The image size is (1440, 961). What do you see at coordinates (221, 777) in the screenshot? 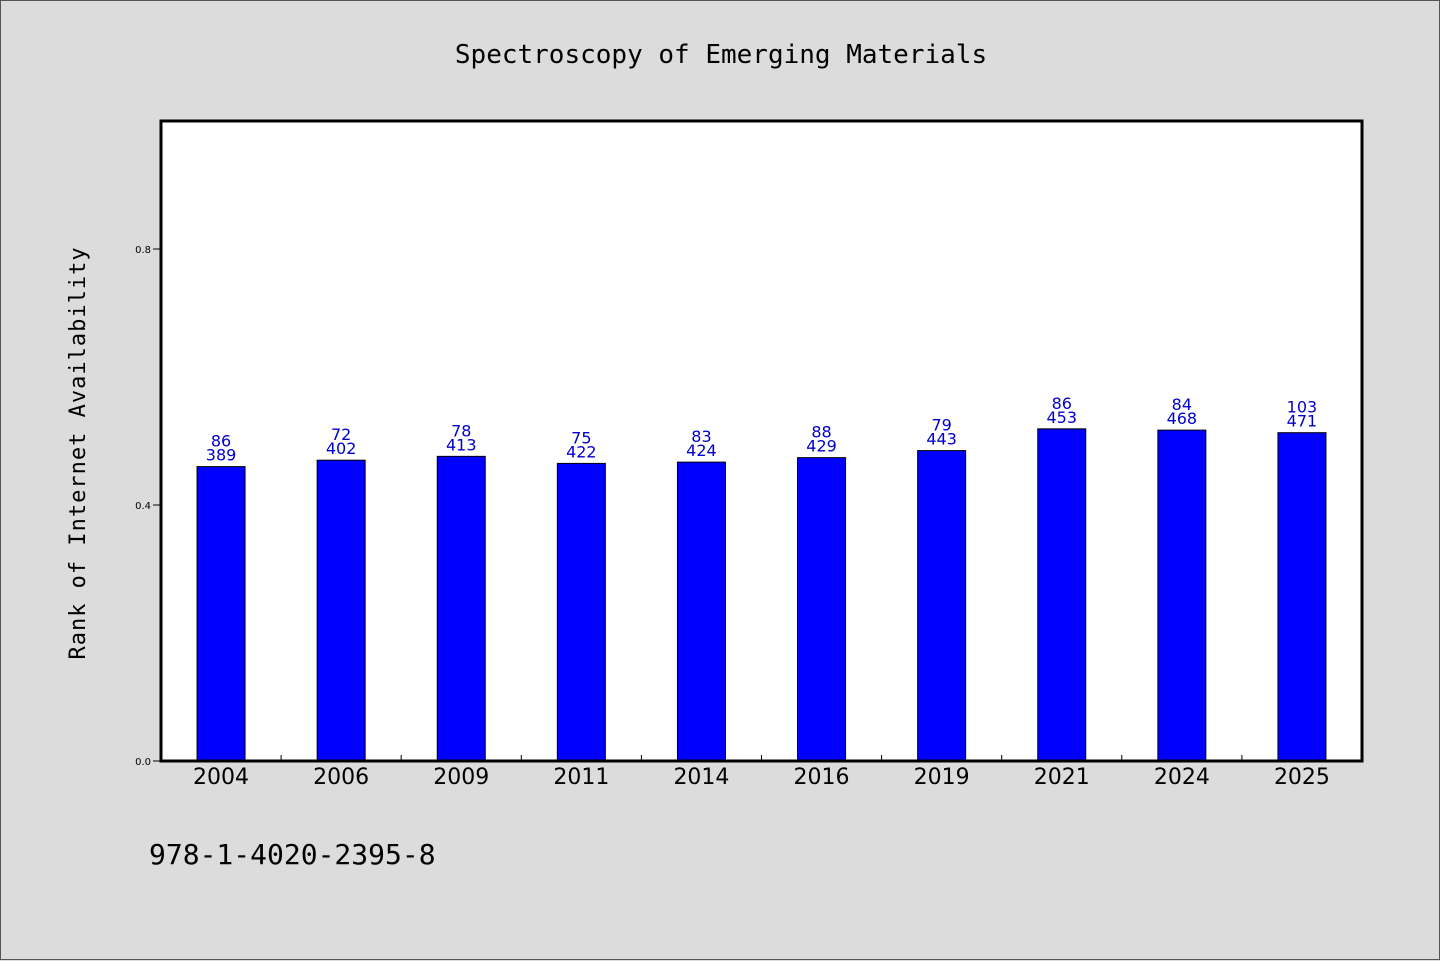
I see `x-tick-label: 2004` at bounding box center [221, 777].